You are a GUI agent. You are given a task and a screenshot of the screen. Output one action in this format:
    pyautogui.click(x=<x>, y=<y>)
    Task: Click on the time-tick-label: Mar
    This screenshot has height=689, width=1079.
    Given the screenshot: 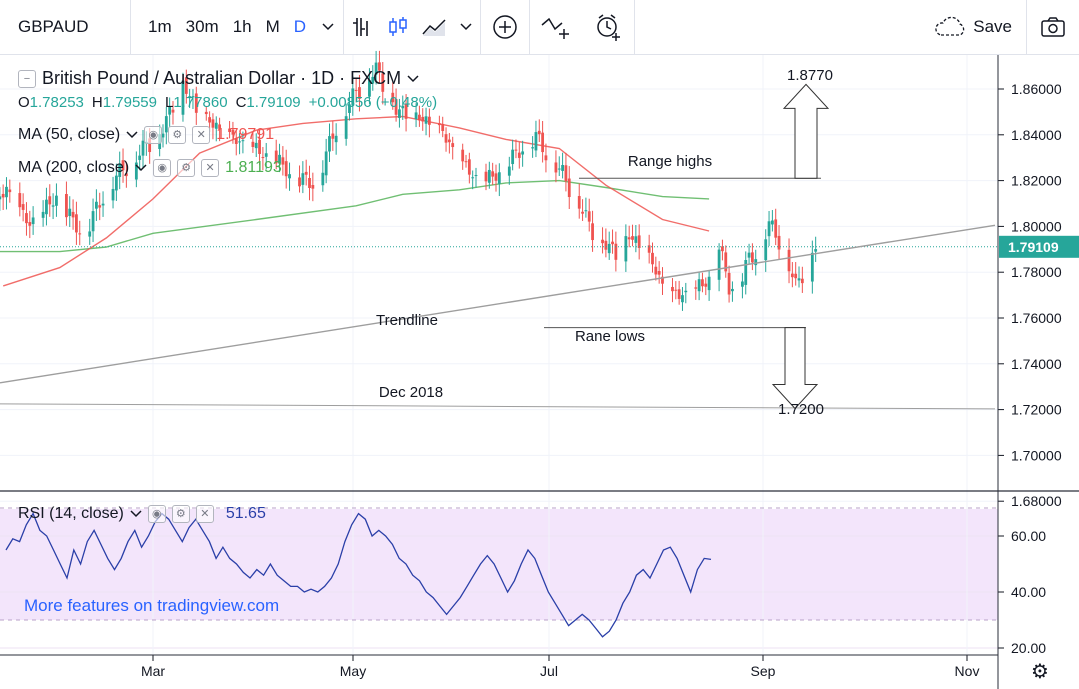 What is the action you would take?
    pyautogui.click(x=153, y=671)
    